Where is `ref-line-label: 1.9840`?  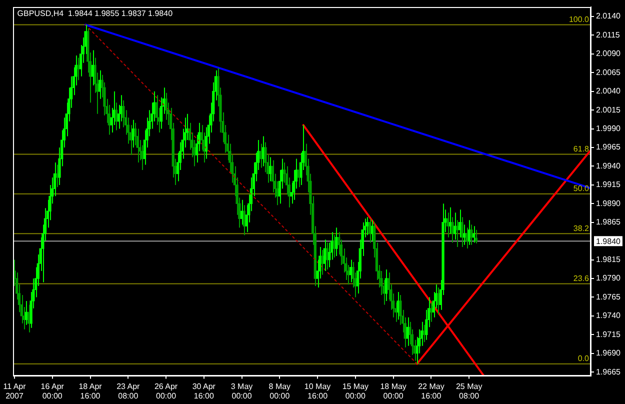
ref-line-label: 1.9840 is located at coordinates (609, 241).